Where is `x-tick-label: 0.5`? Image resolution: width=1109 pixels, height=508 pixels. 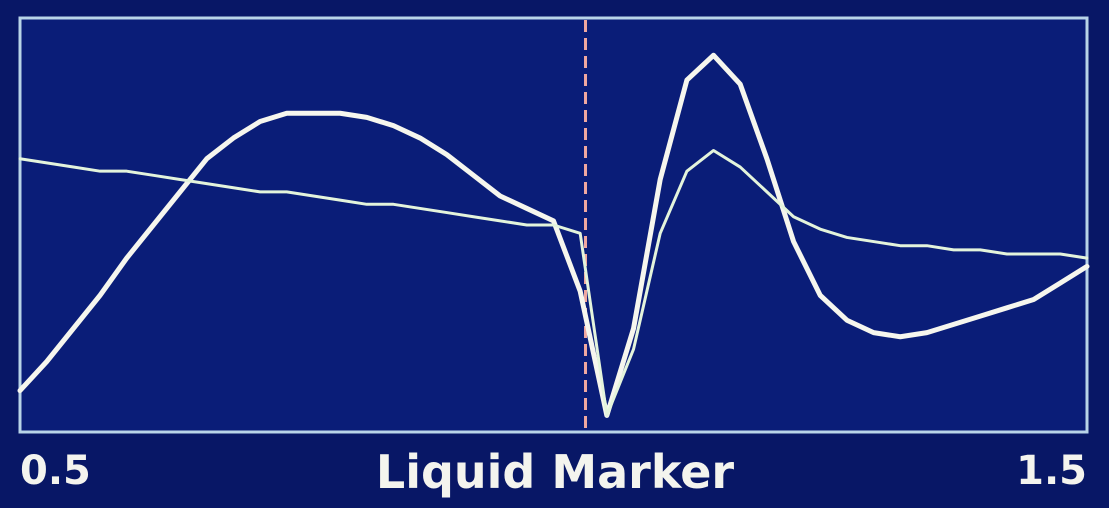 x-tick-label: 0.5 is located at coordinates (55, 471).